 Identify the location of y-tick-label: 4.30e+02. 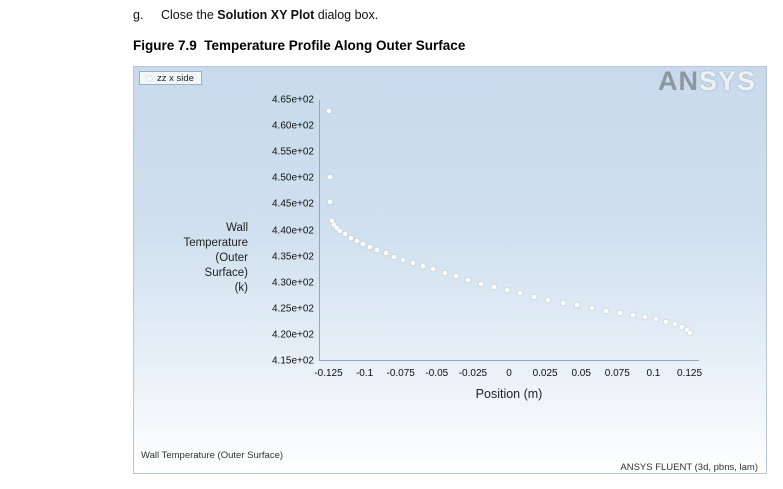
(293, 283).